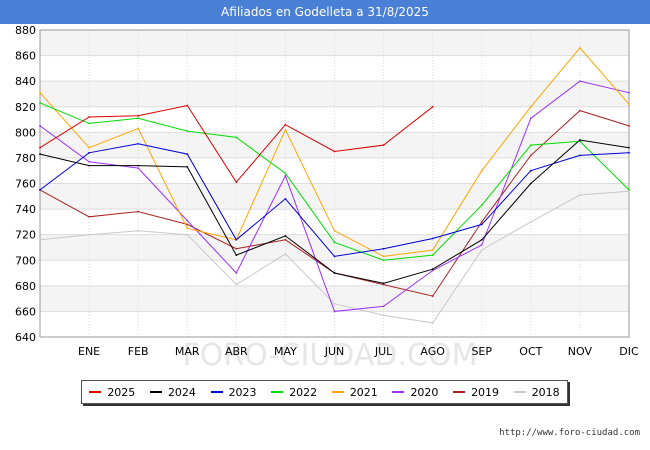  I want to click on y-tick-label: 720, so click(25, 235).